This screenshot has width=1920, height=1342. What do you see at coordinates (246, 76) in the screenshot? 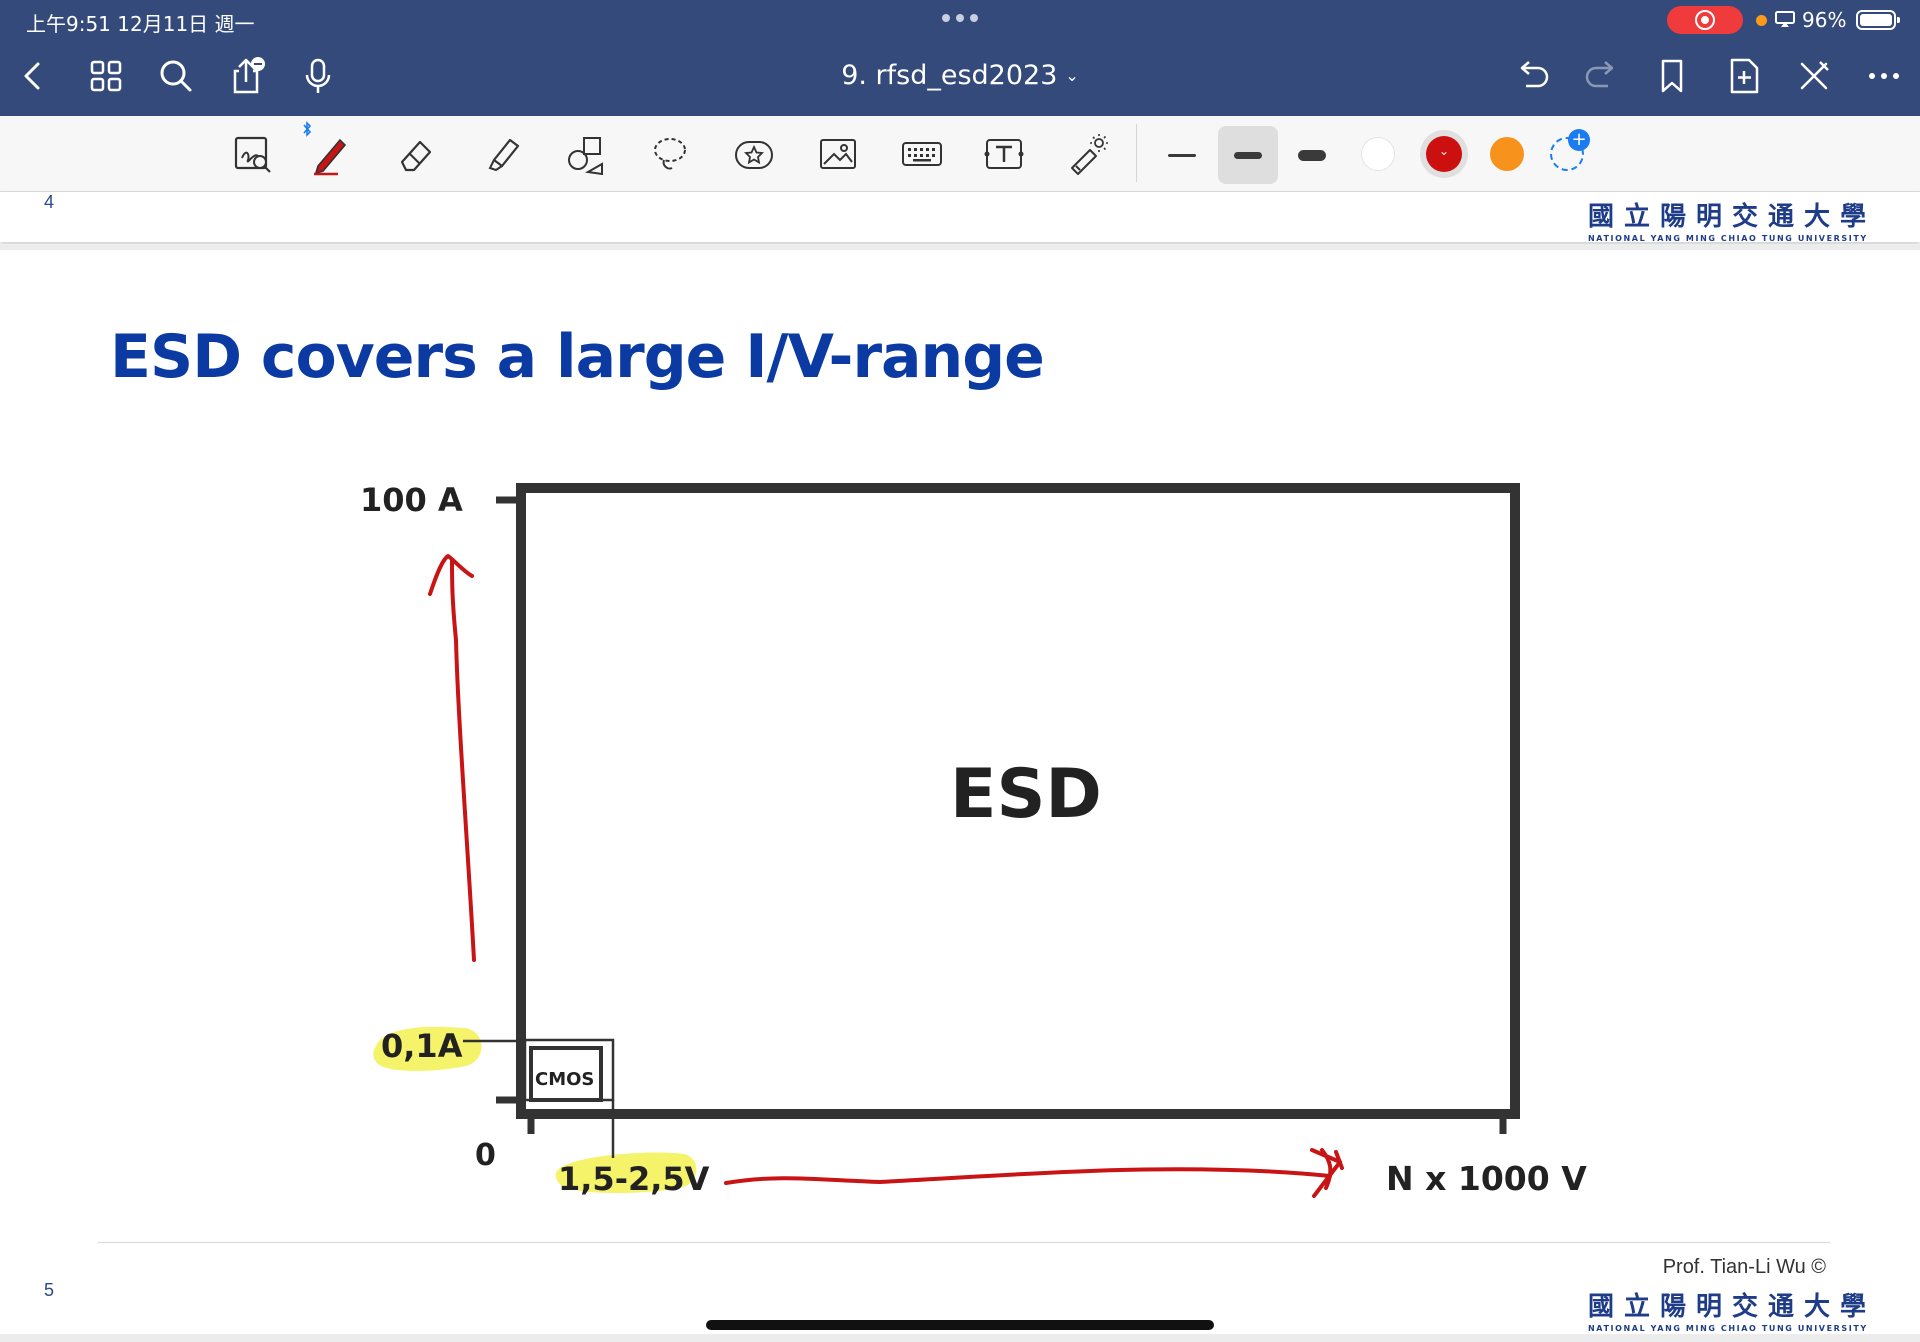
I see `share-icon` at bounding box center [246, 76].